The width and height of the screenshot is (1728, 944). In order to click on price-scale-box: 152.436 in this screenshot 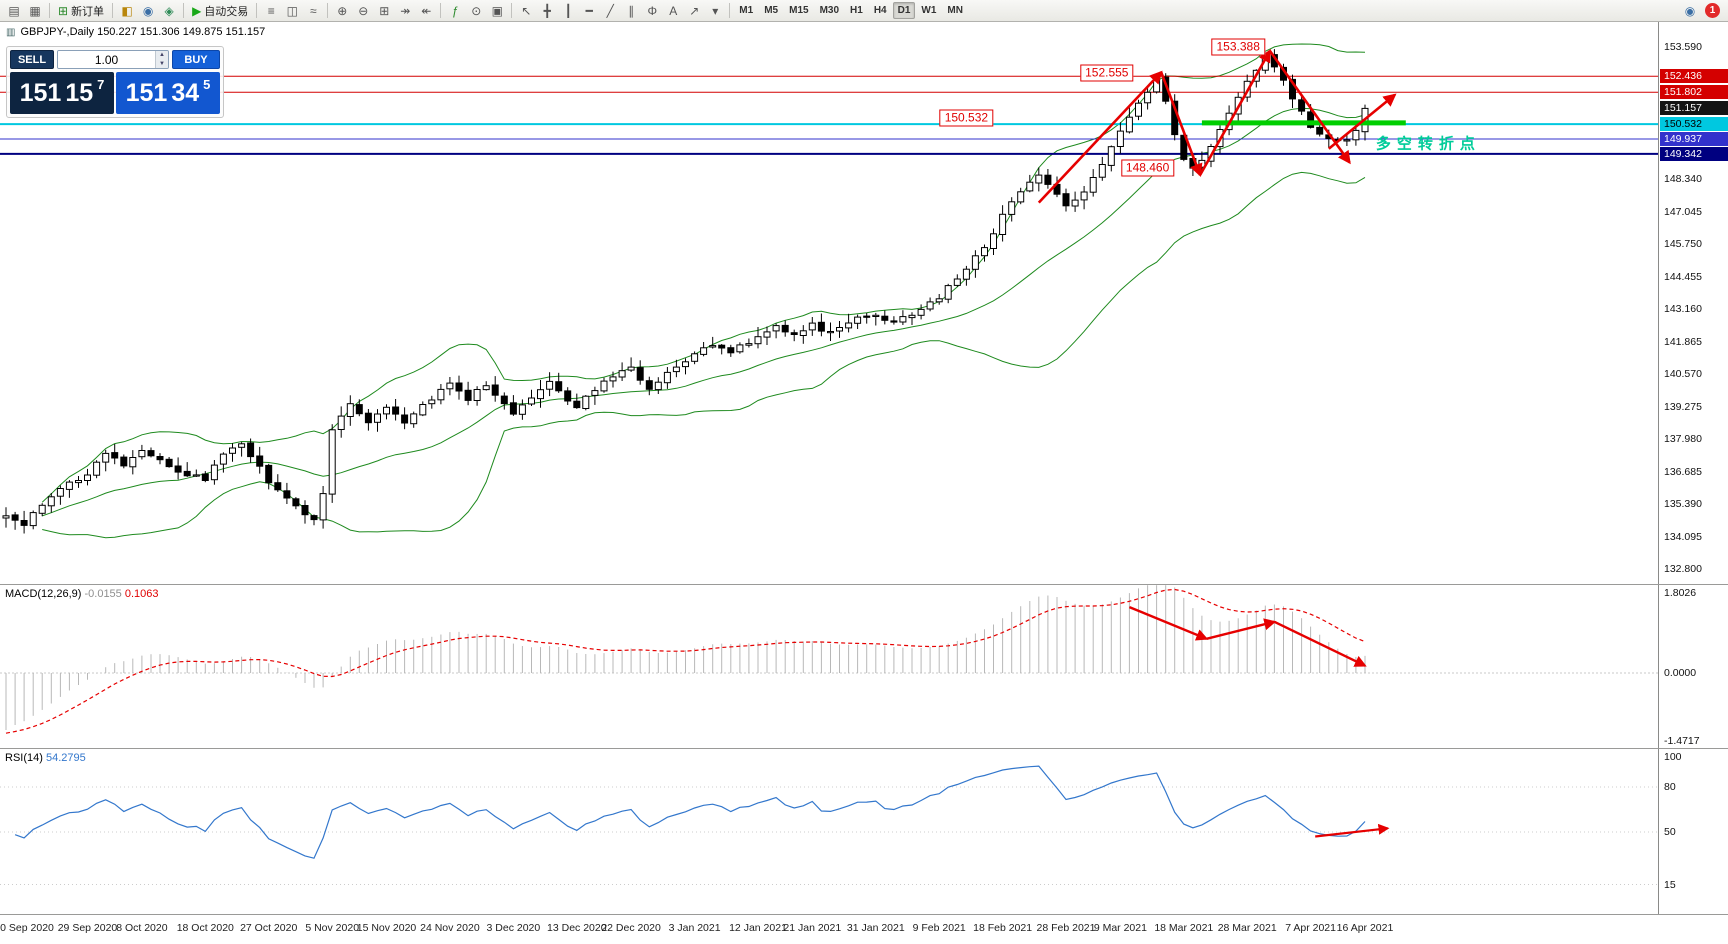, I will do `click(1694, 76)`.